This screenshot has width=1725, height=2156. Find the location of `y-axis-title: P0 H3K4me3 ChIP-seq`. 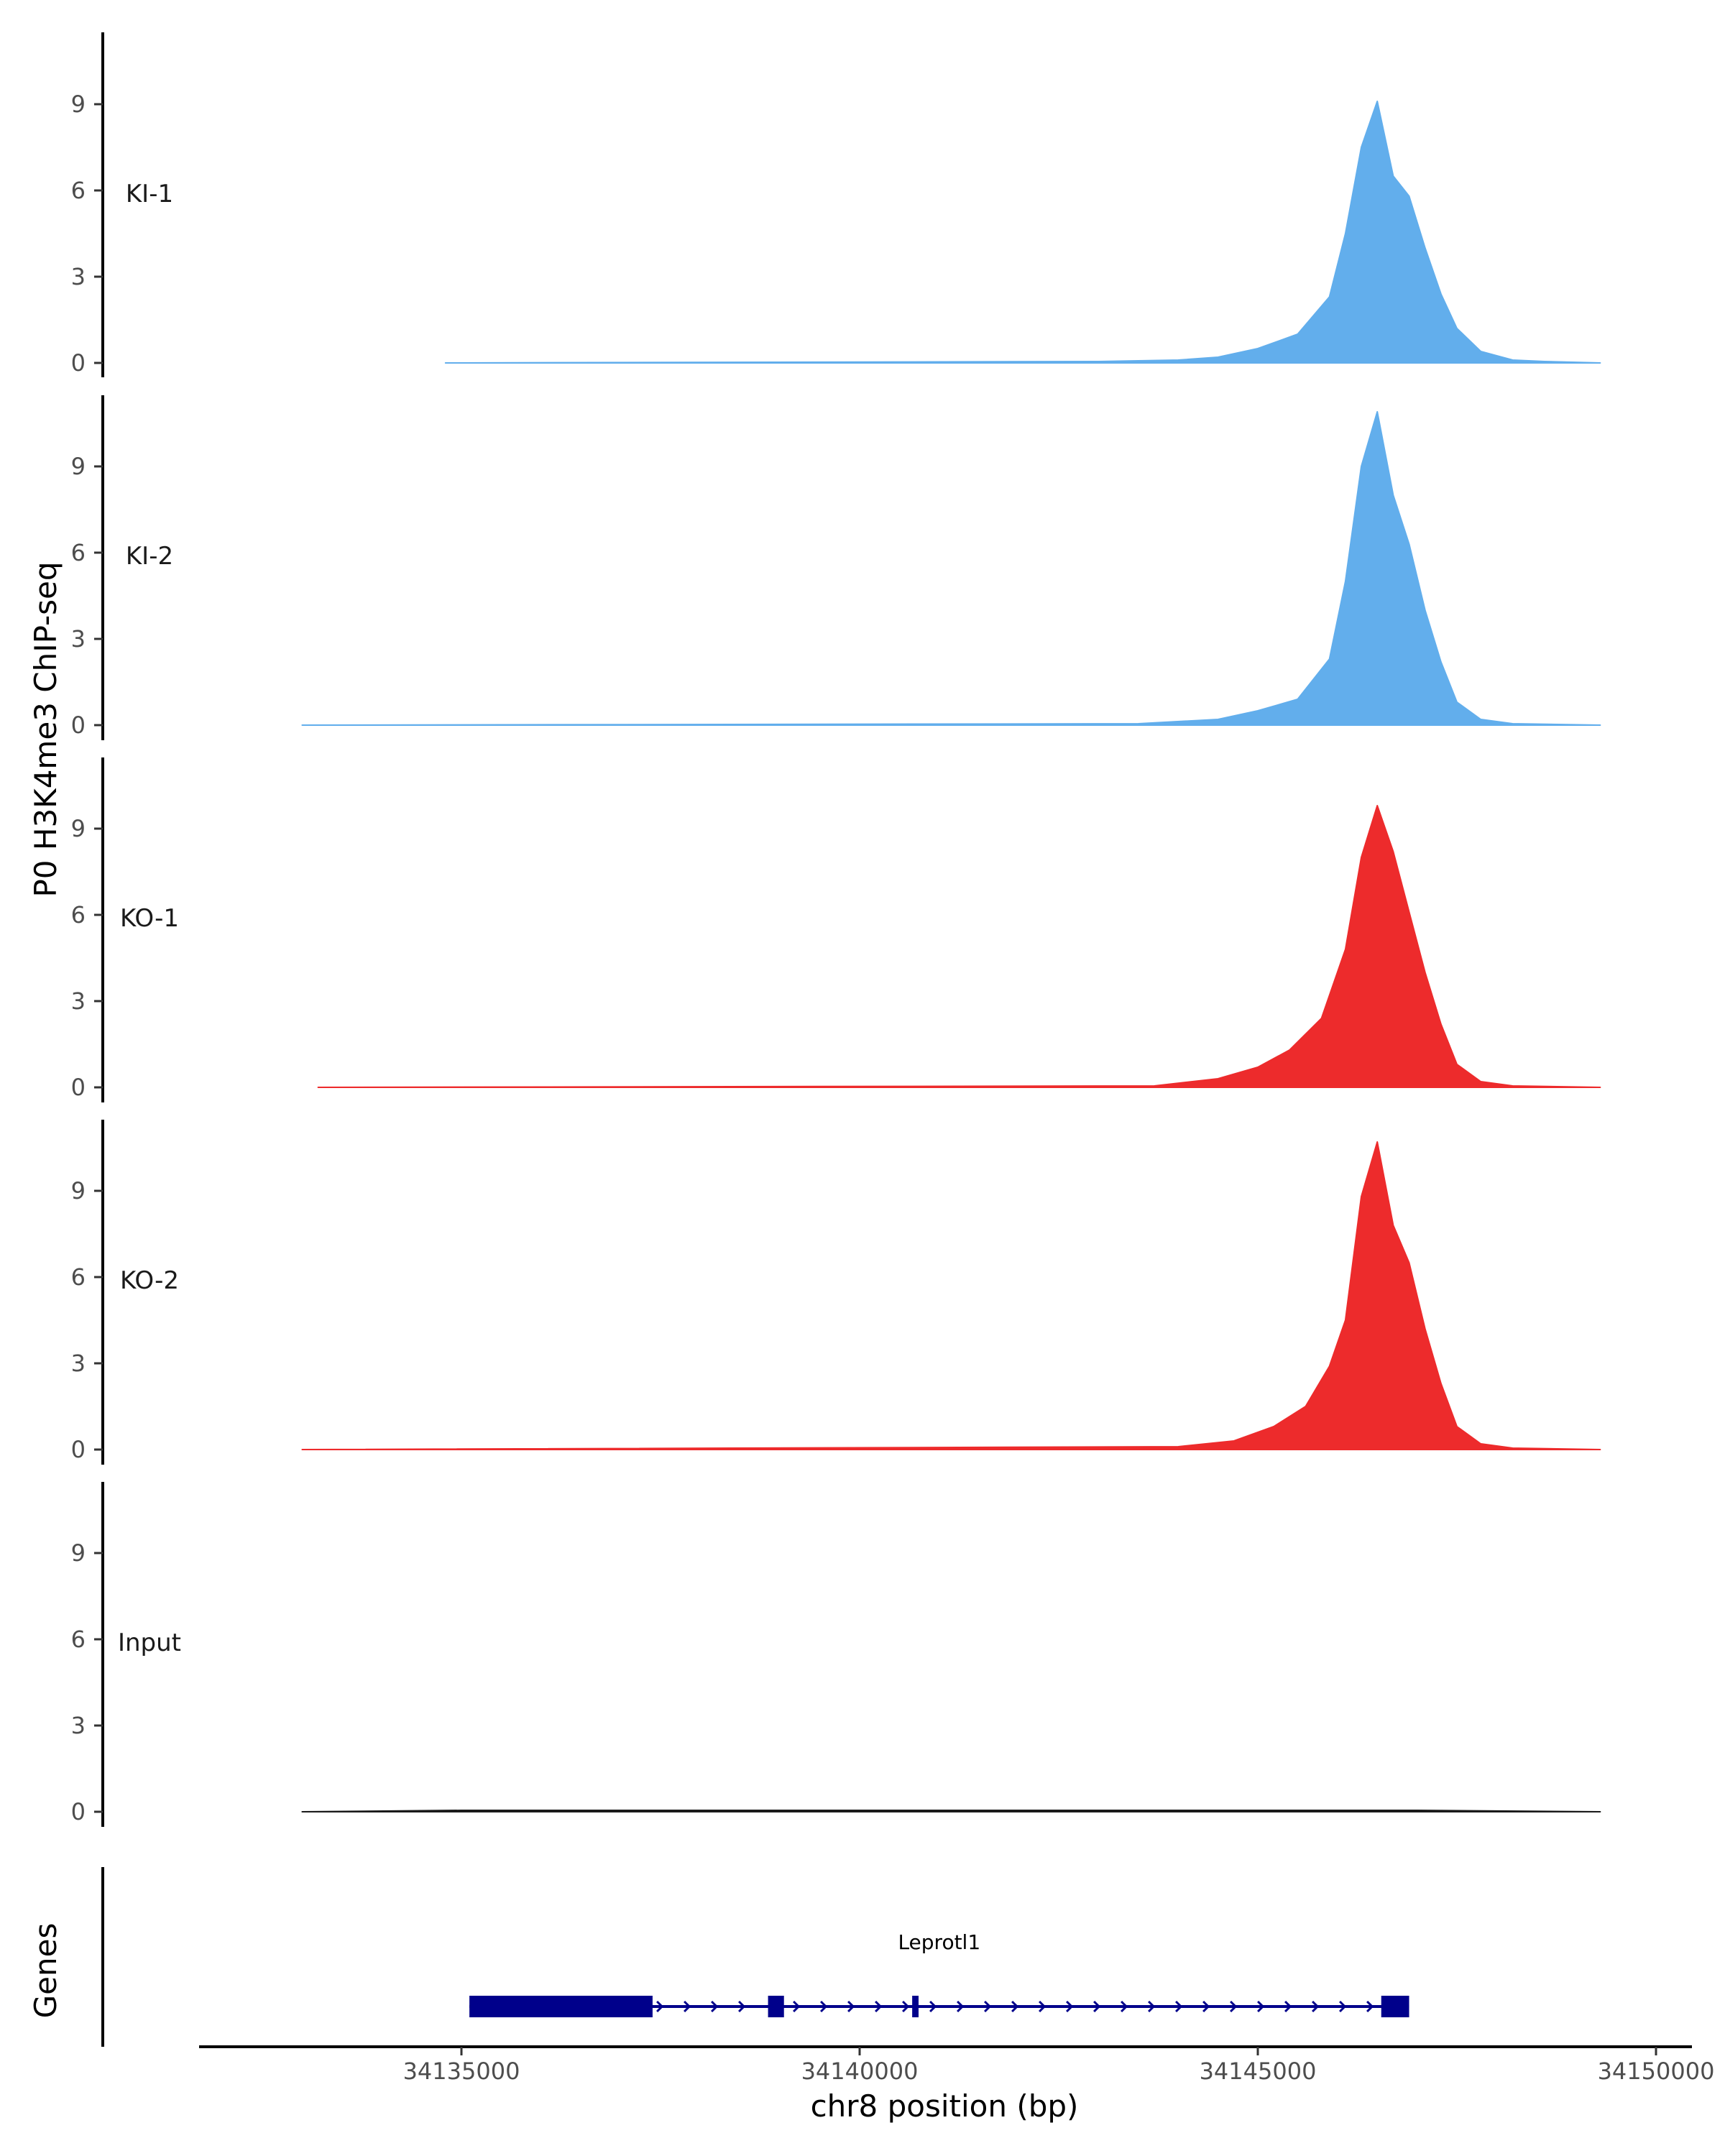

y-axis-title: P0 H3K4me3 ChIP-seq is located at coordinates (45, 729).